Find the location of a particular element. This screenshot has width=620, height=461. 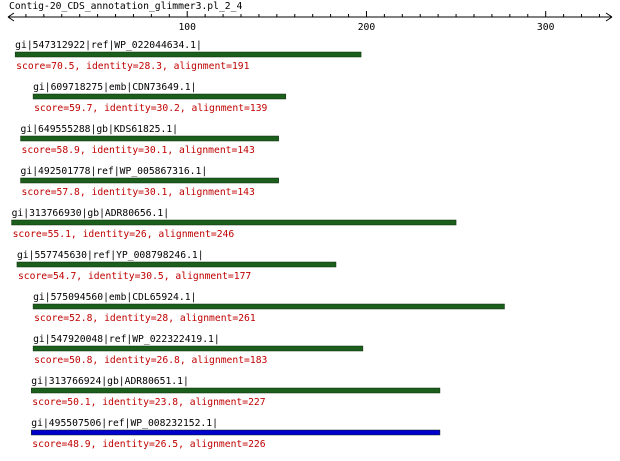

hit-score: score=48.9, identity=26.5, alignment=226 is located at coordinates (148, 444).